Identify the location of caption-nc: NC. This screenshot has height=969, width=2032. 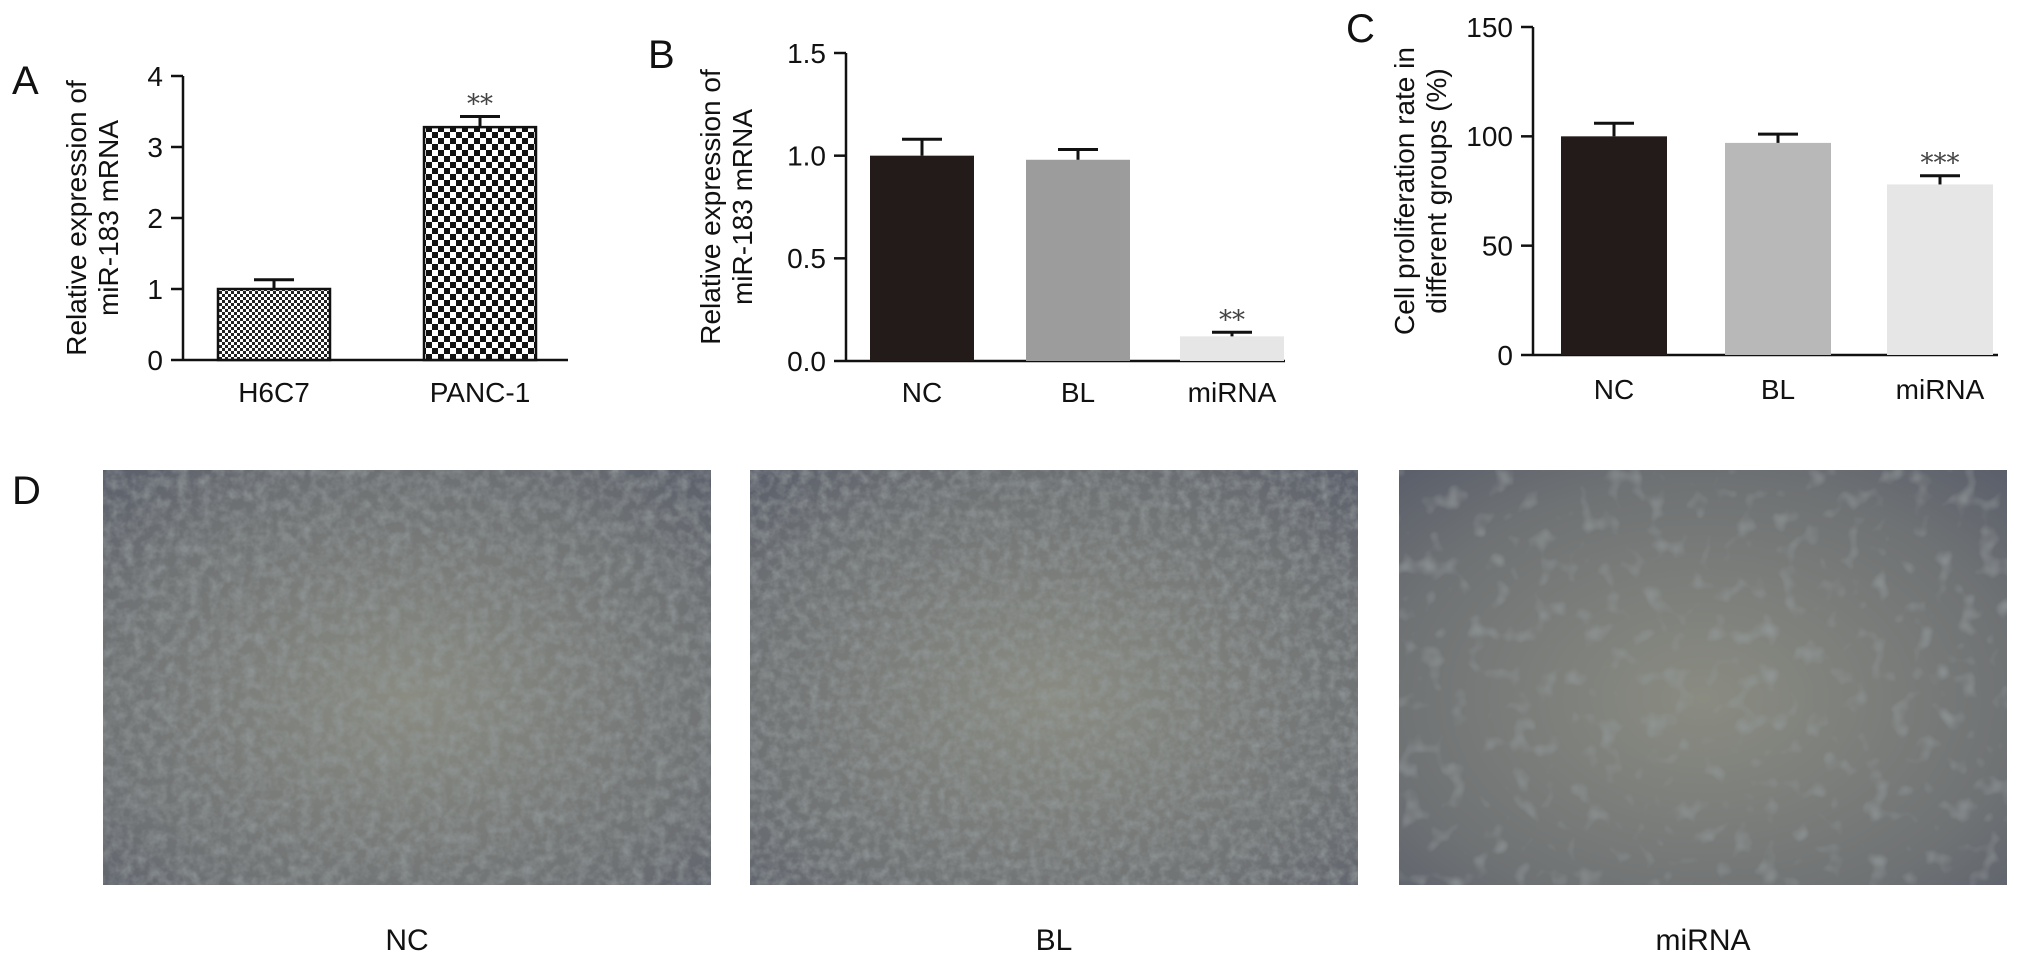
(406, 940).